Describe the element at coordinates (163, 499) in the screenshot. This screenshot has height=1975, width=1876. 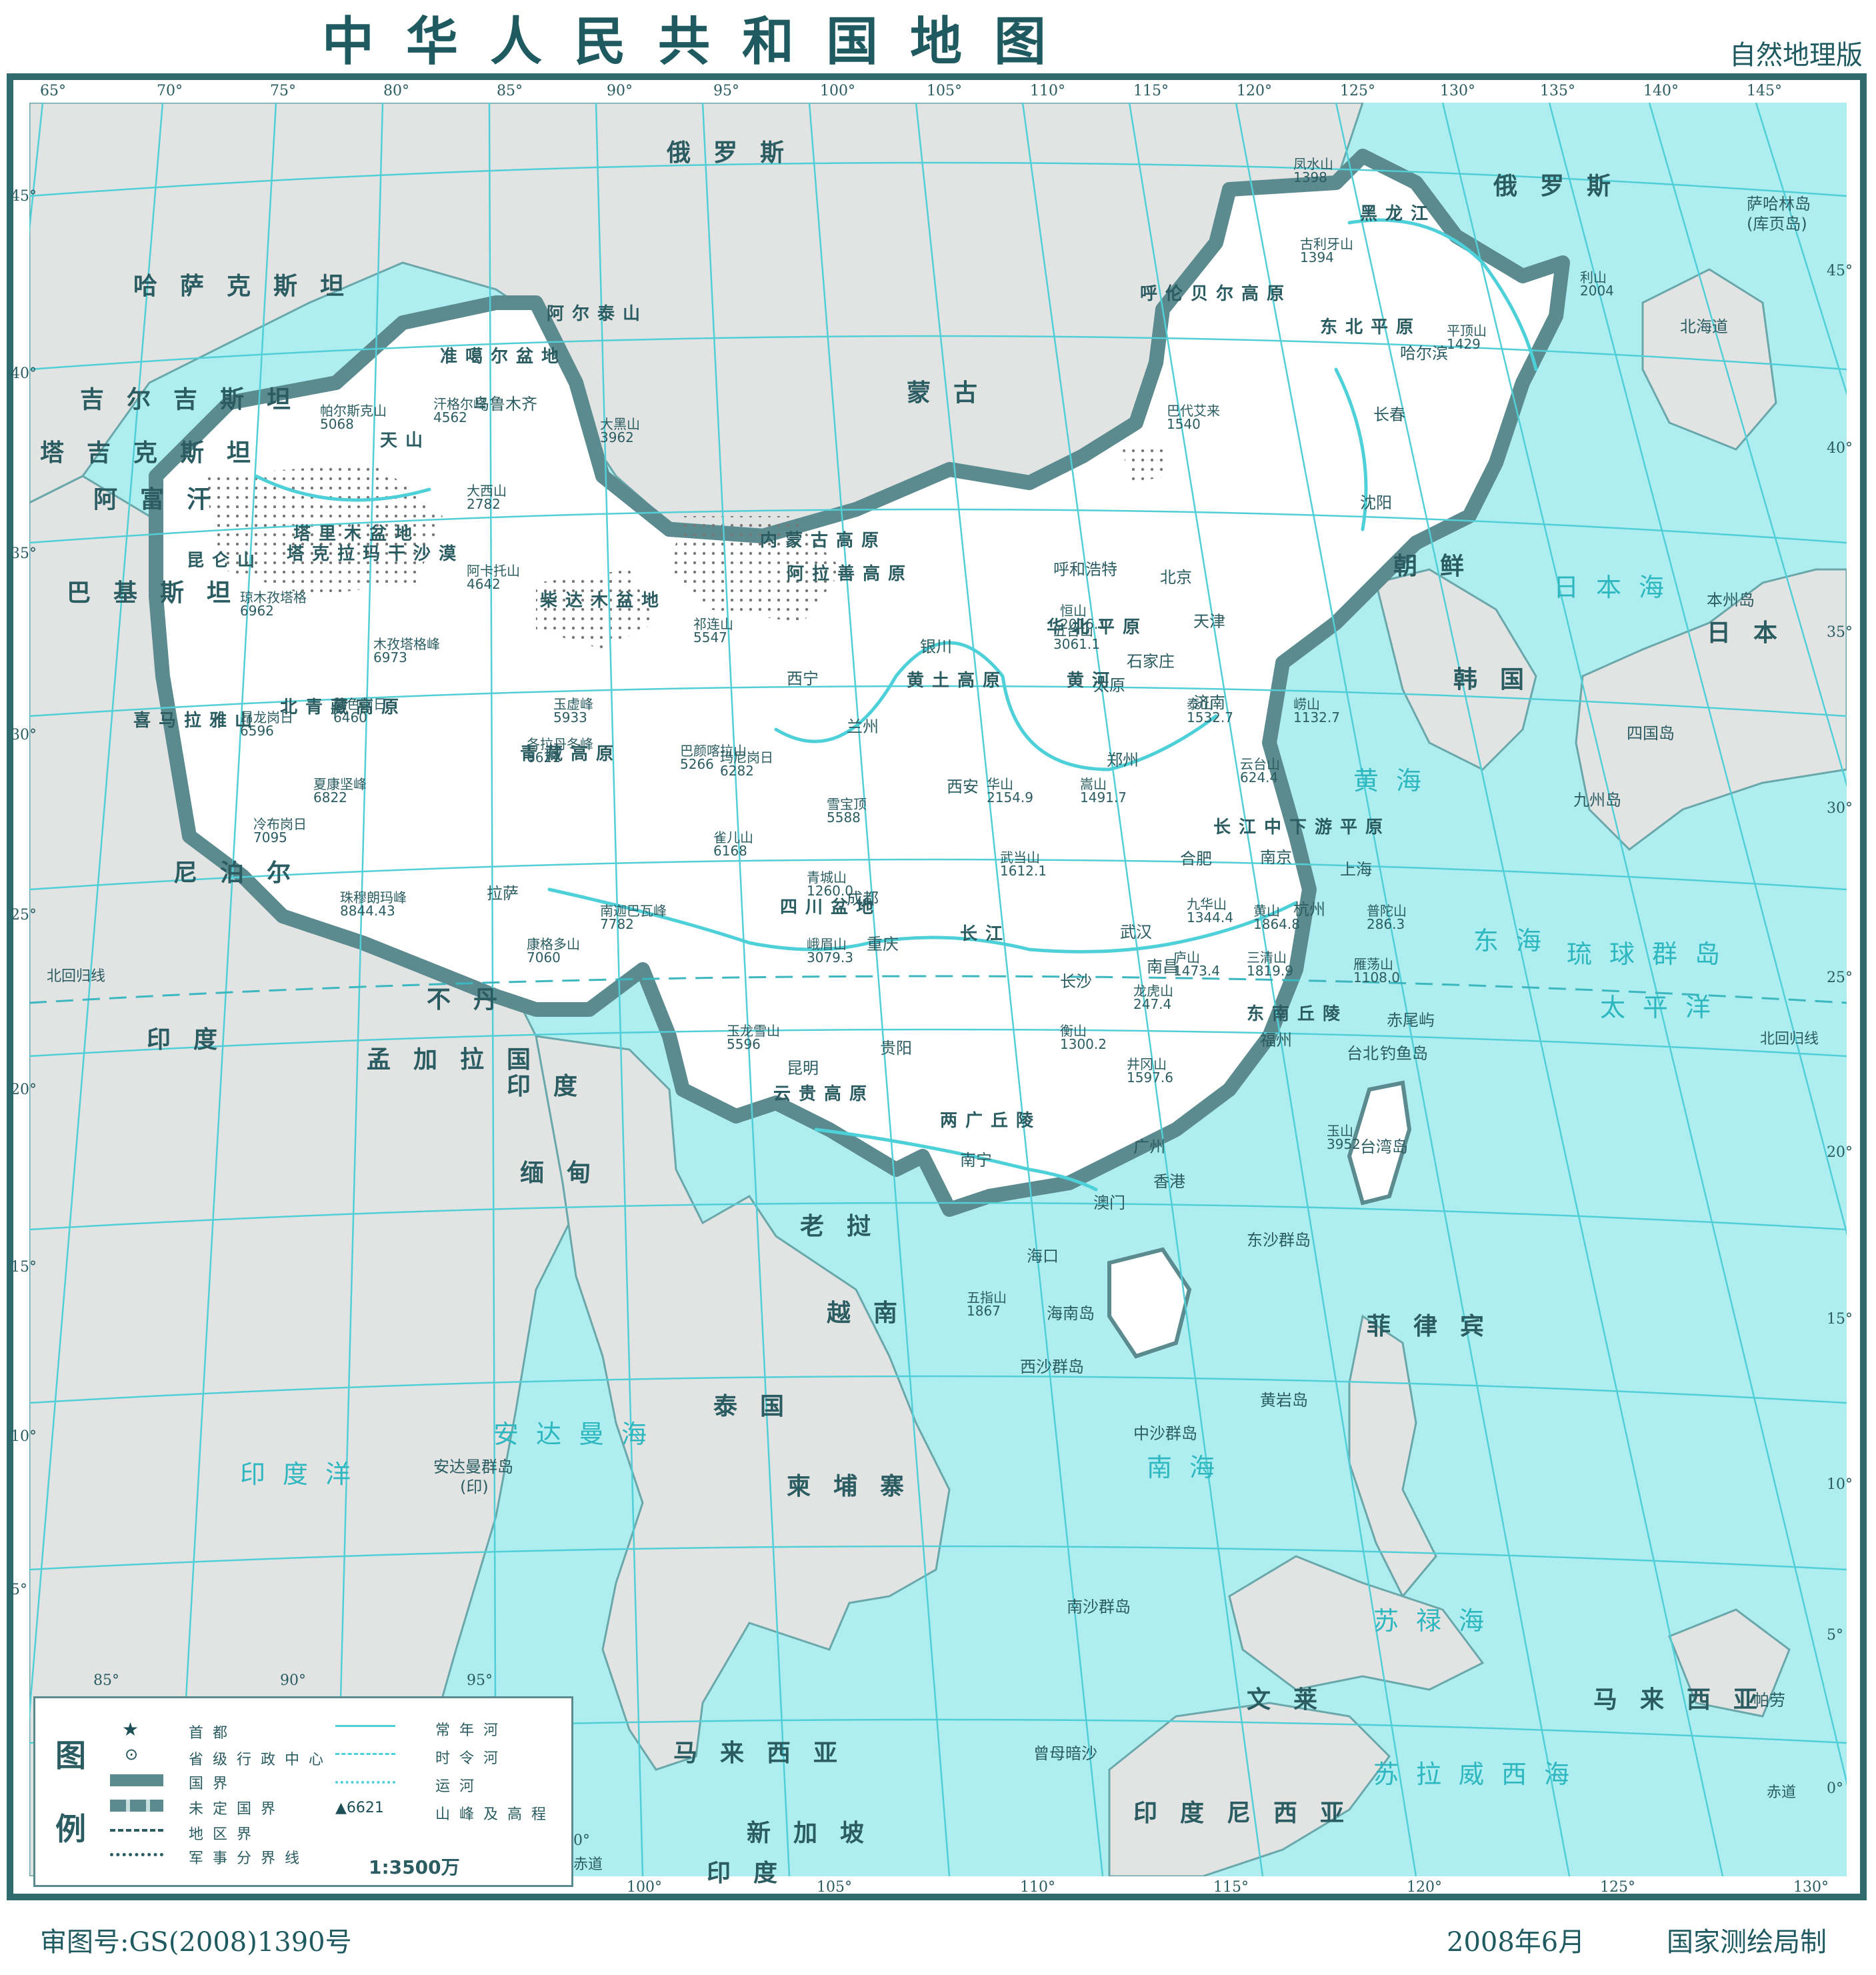
I see `country-label: 阿富汗` at that location.